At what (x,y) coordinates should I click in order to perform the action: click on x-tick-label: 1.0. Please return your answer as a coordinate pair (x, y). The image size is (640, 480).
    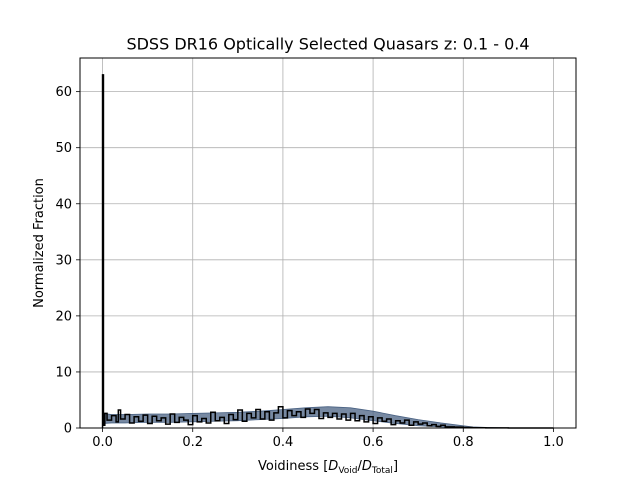
    Looking at the image, I should click on (553, 442).